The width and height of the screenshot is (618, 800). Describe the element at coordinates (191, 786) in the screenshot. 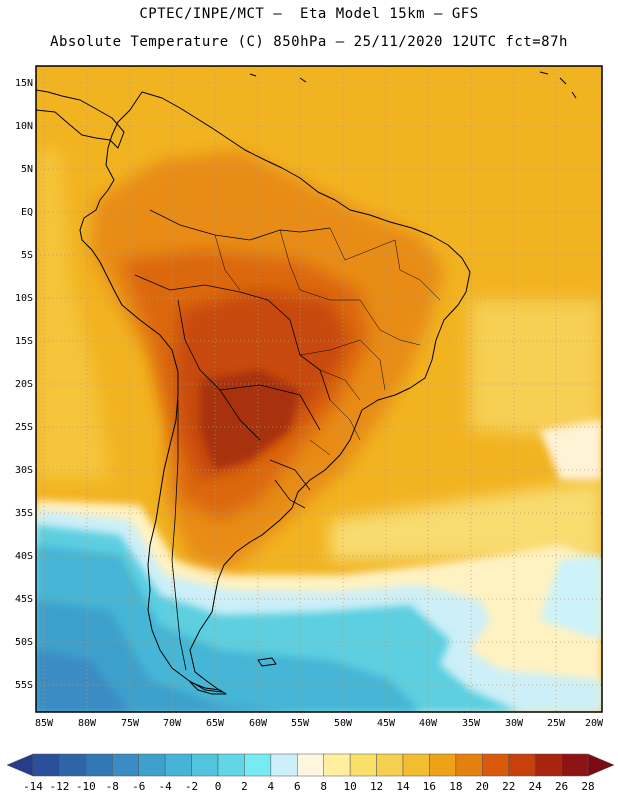

I see `colorbar-label: -2` at that location.